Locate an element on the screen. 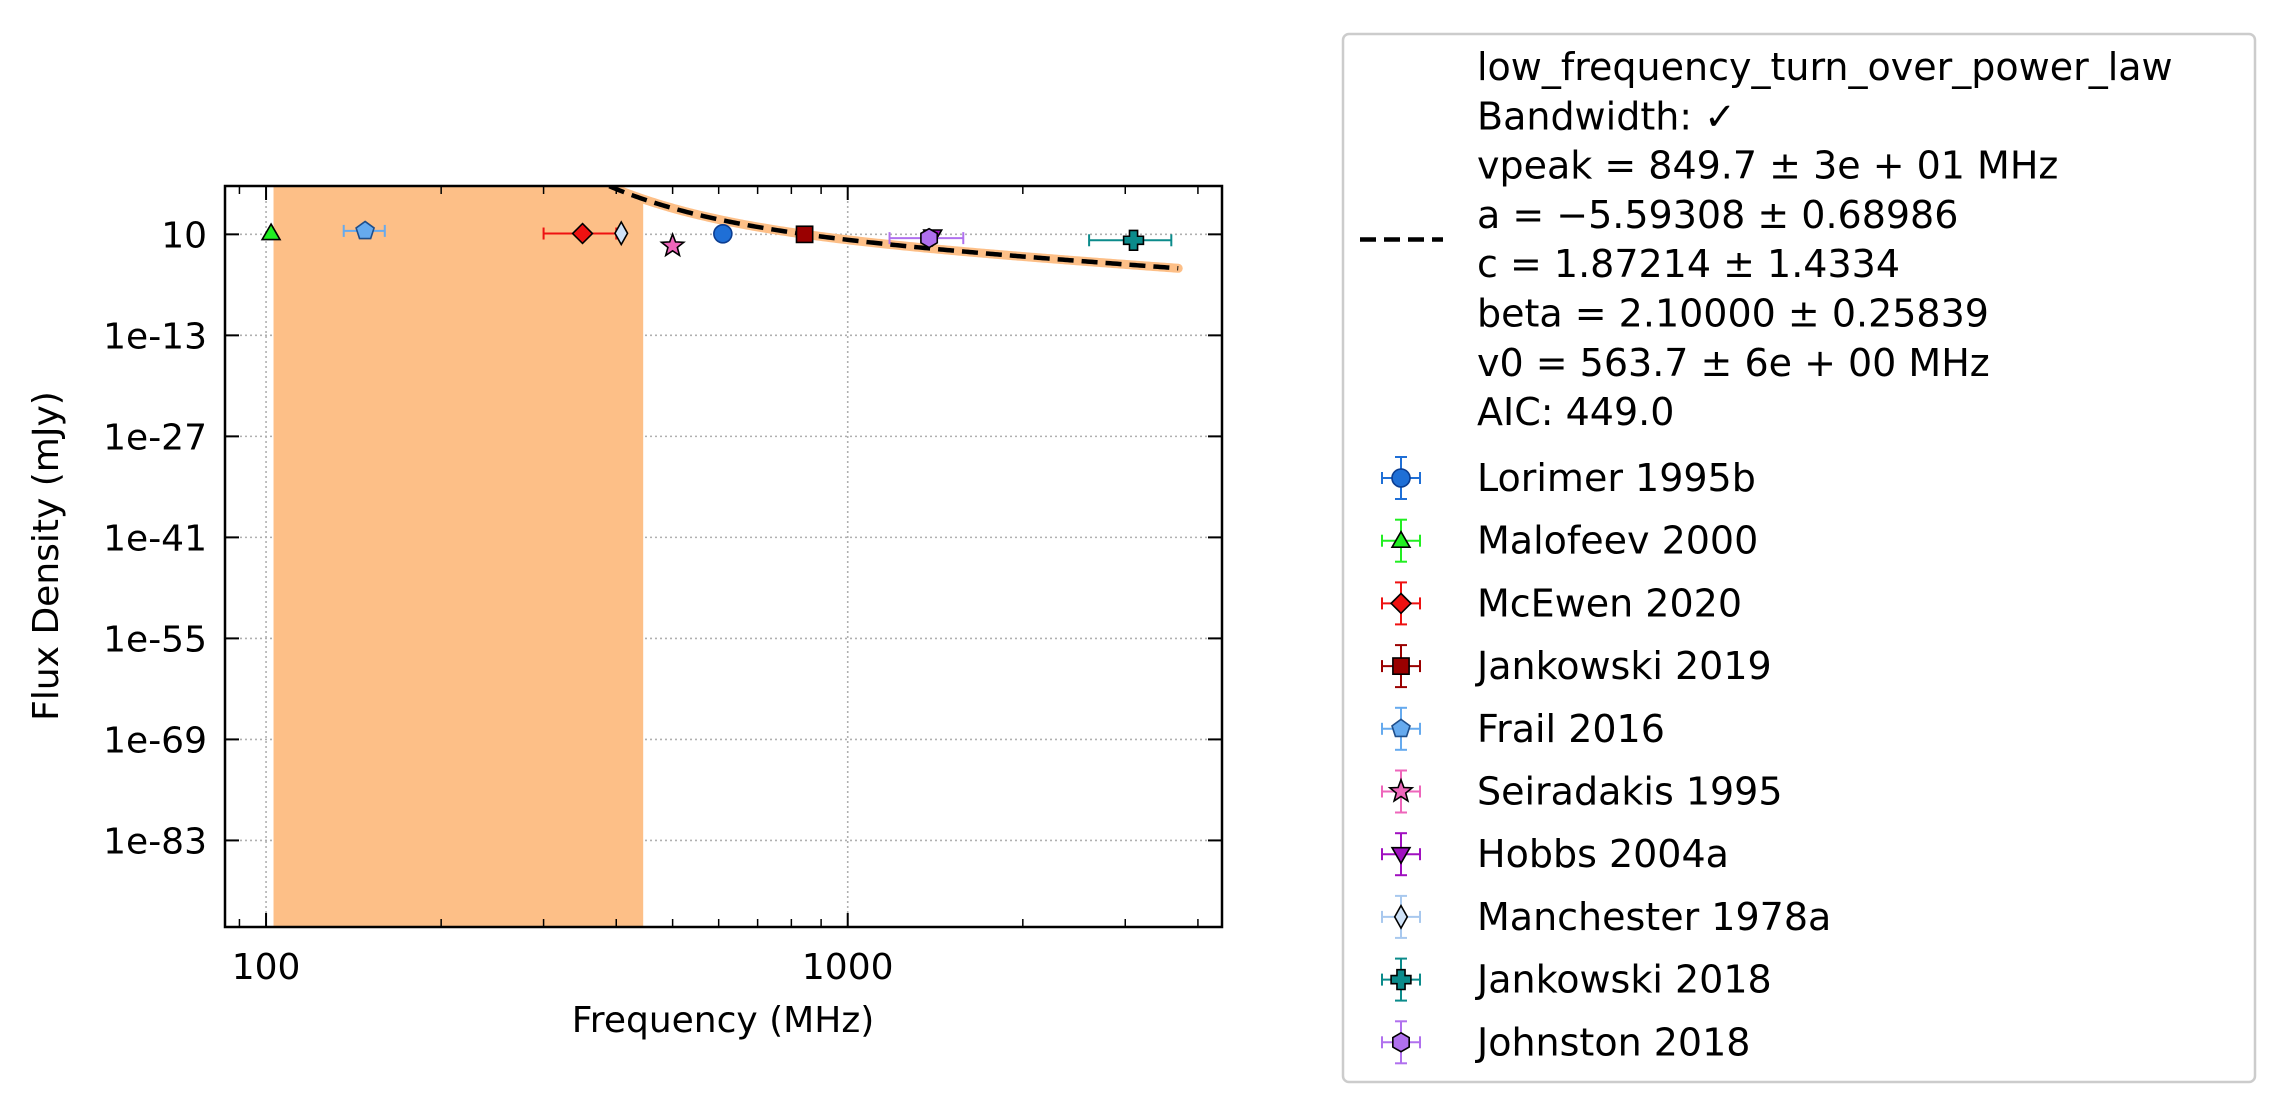  x-axis-label: Frequency (MHz) is located at coordinates (723, 1020).